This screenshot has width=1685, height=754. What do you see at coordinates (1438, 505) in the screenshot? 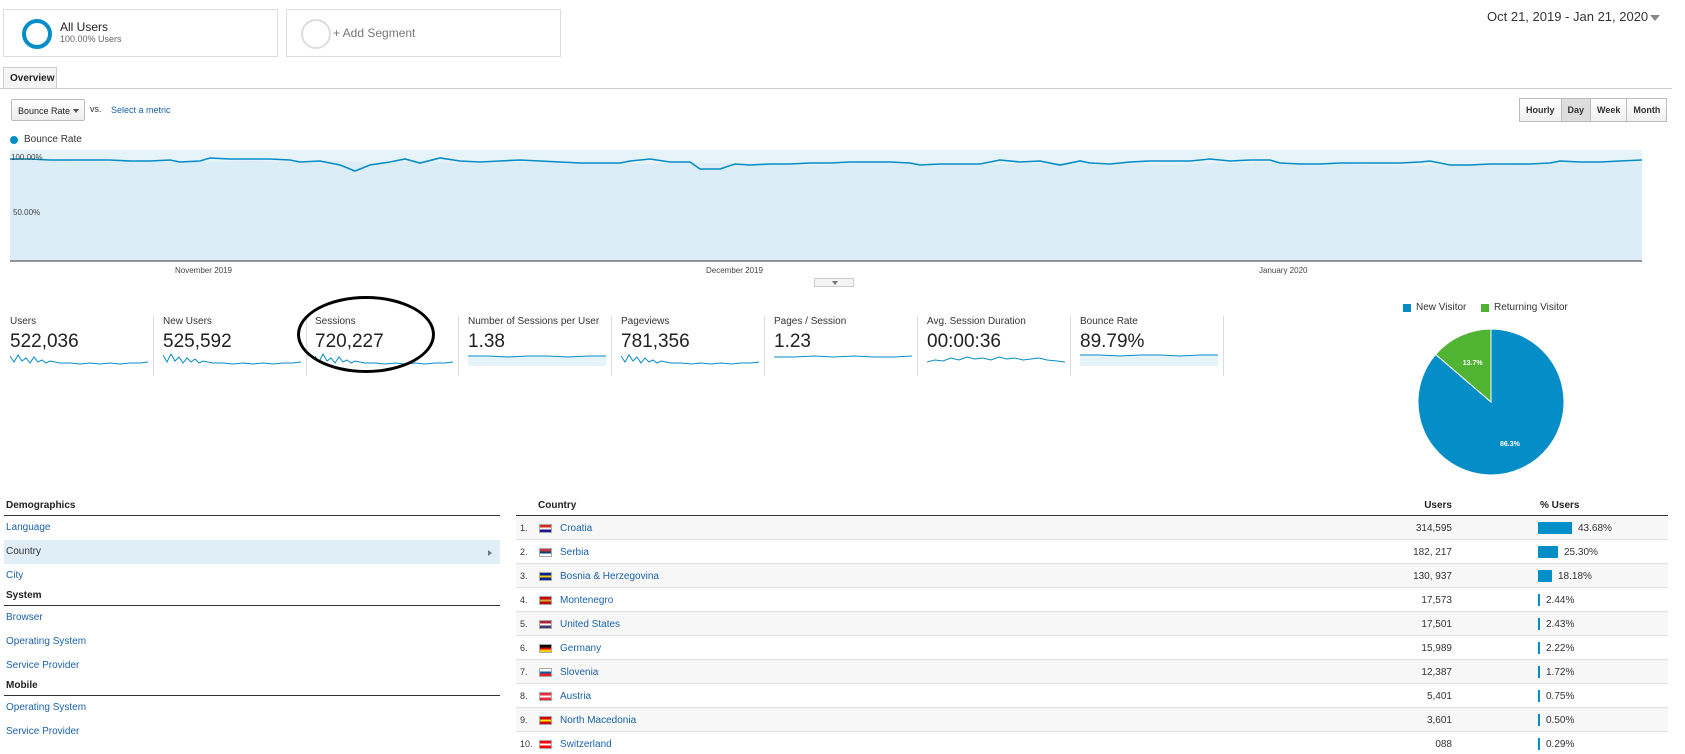
I see `column-header-users: Users` at bounding box center [1438, 505].